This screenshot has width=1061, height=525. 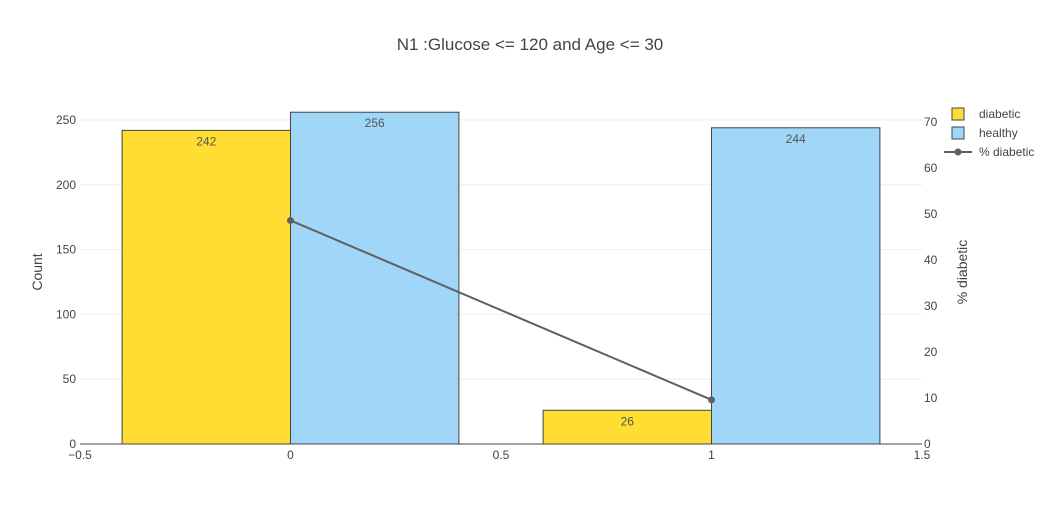 I want to click on y-axis-label: Count, so click(x=37, y=271).